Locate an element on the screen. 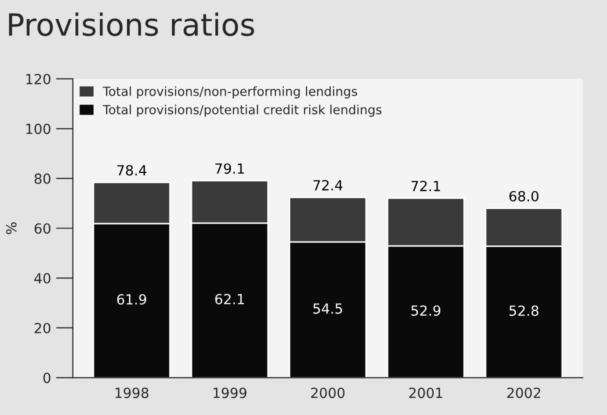  y-tick-label: 80 is located at coordinates (42, 178).